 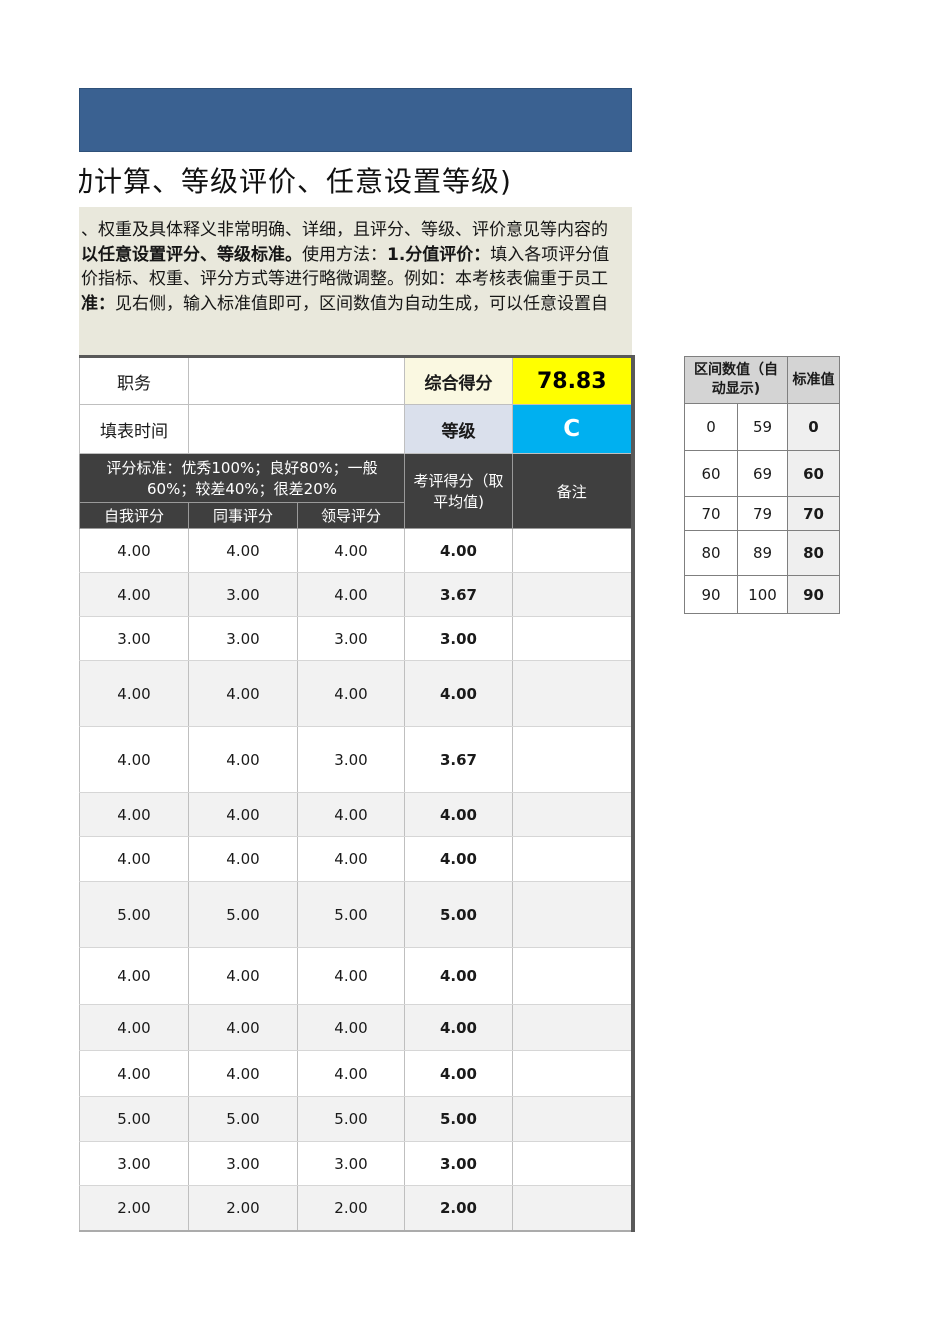 What do you see at coordinates (572, 429) in the screenshot?
I see `grade-value: C` at bounding box center [572, 429].